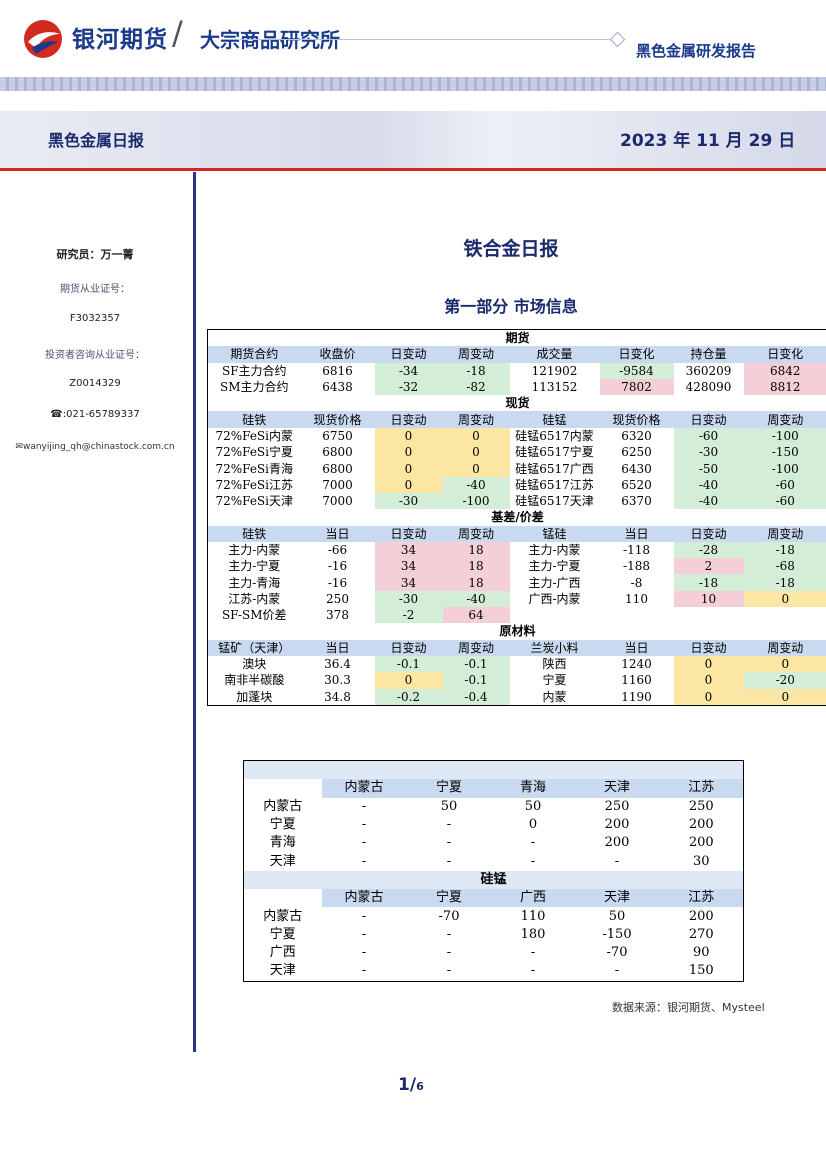  What do you see at coordinates (43, 39) in the screenshot?
I see `galaxy-logo-icon` at bounding box center [43, 39].